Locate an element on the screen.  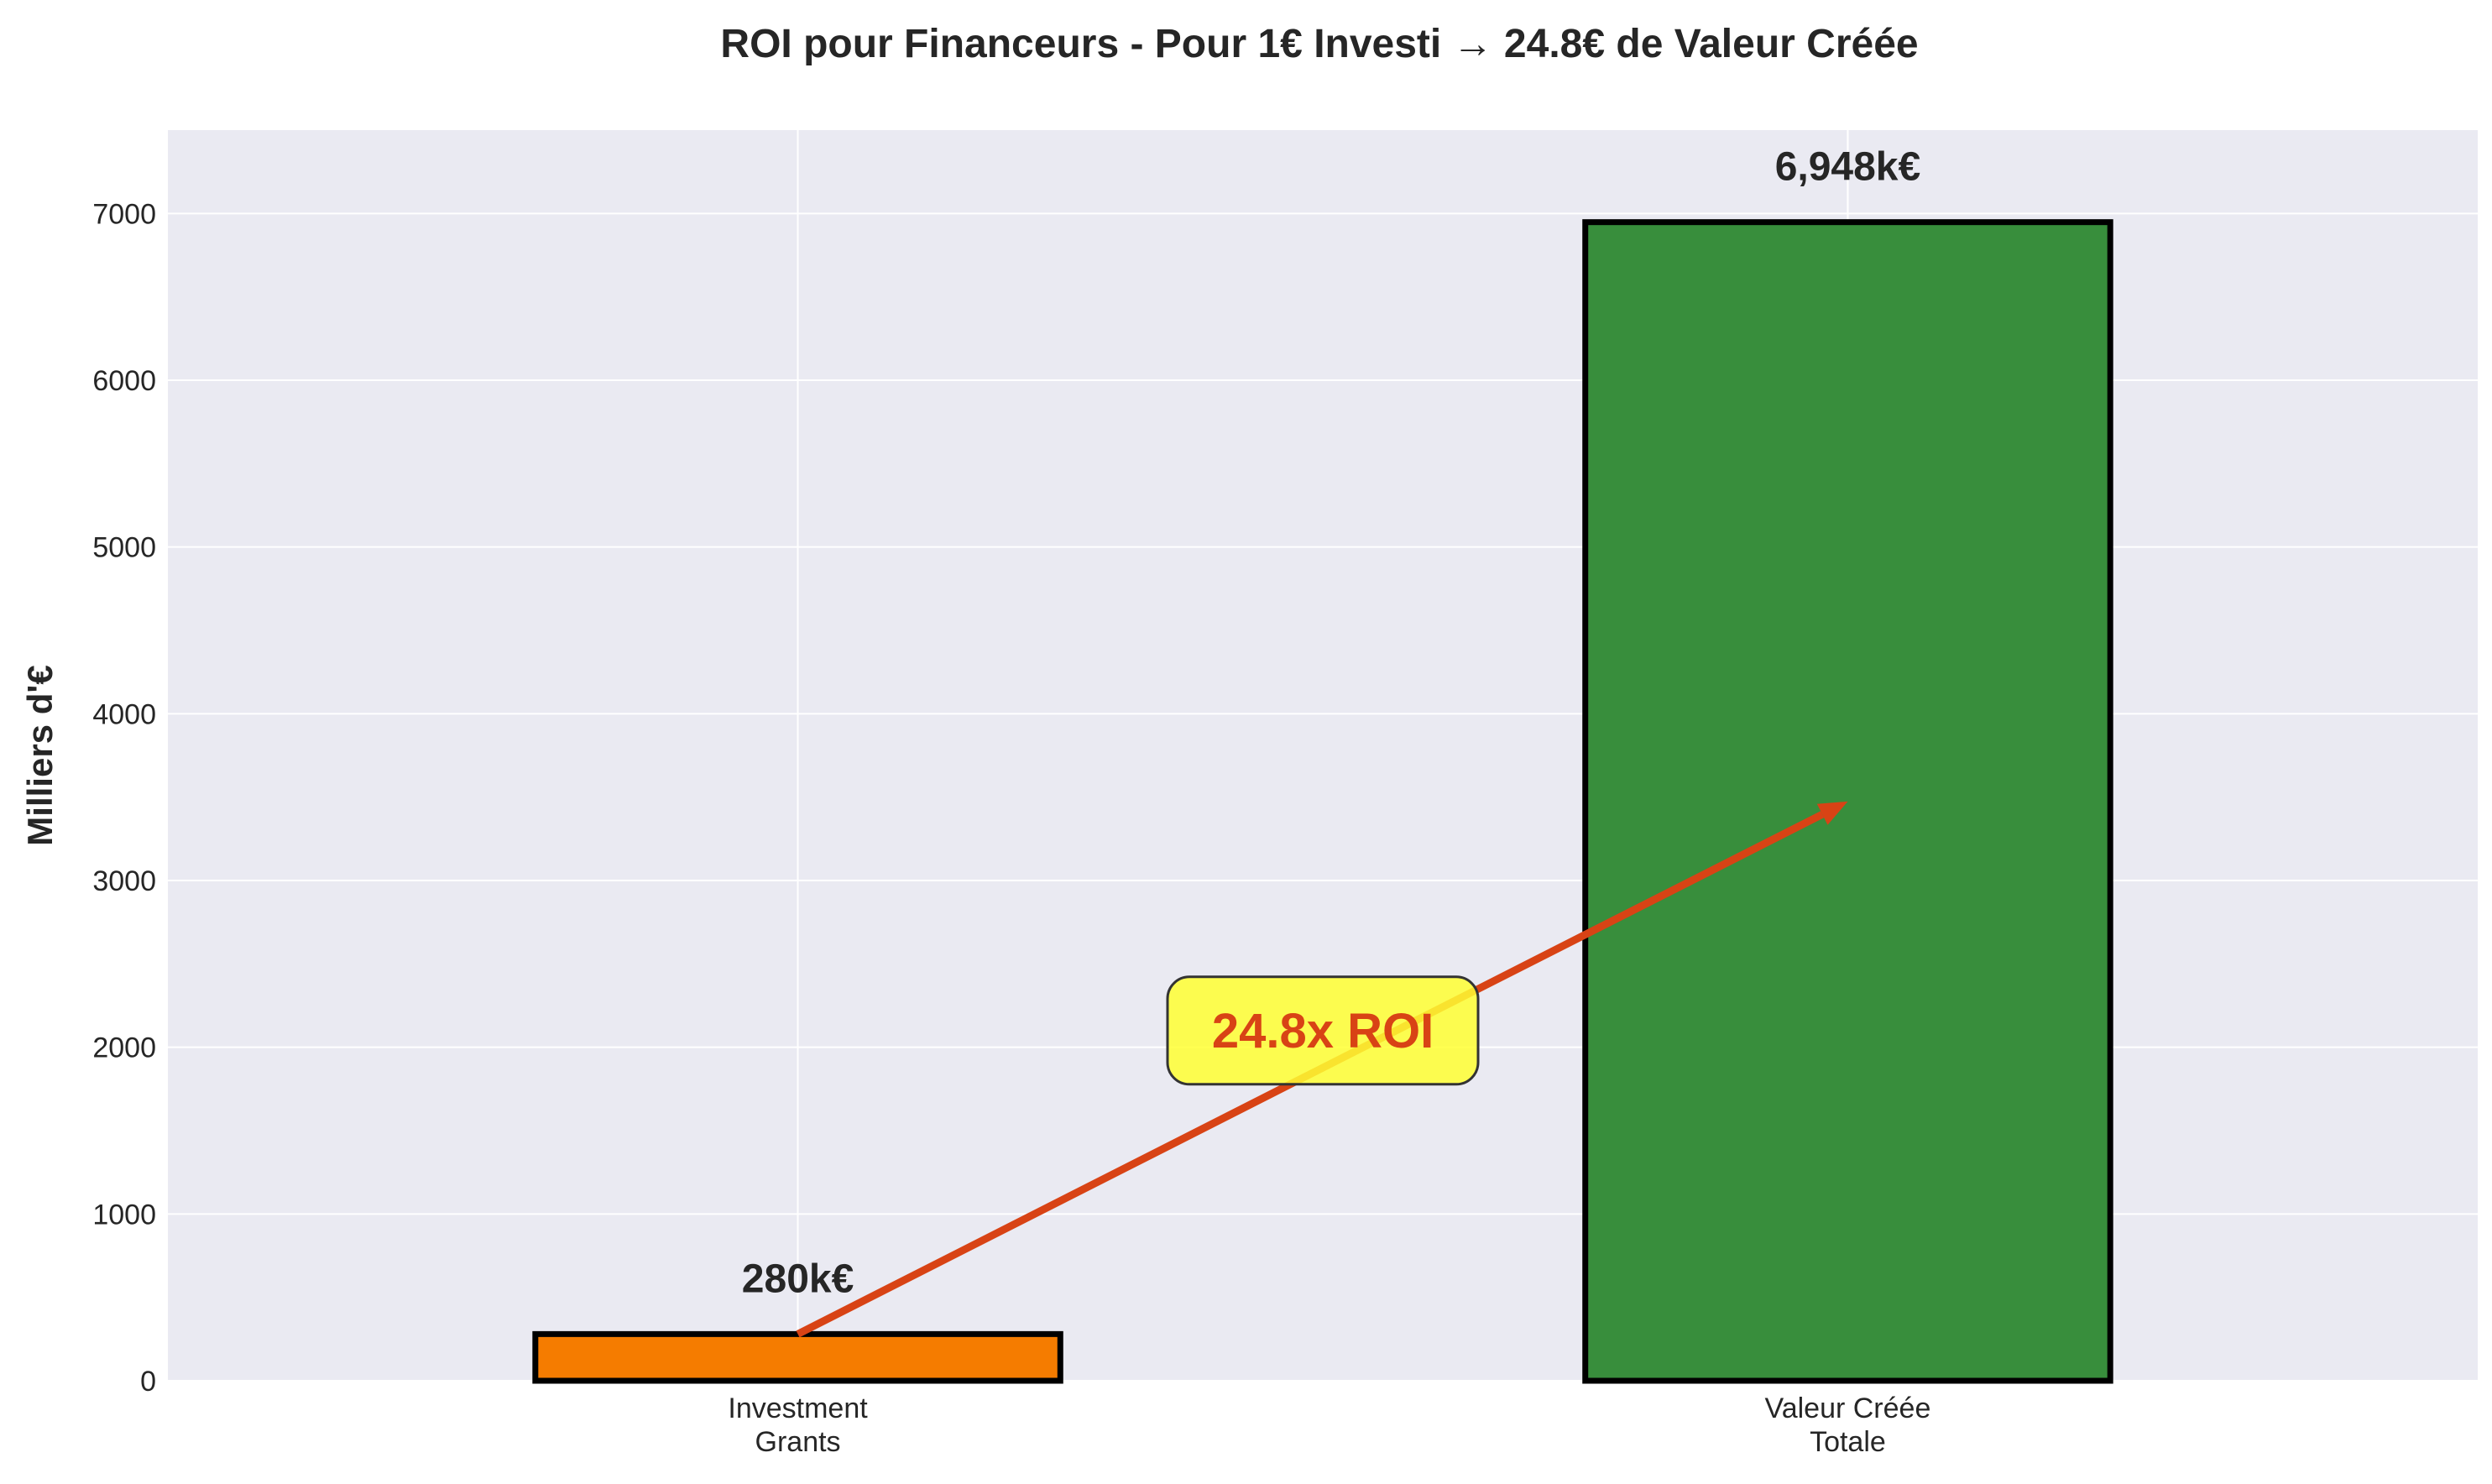
bar-data-label: 6,948k€ is located at coordinates (1848, 167).